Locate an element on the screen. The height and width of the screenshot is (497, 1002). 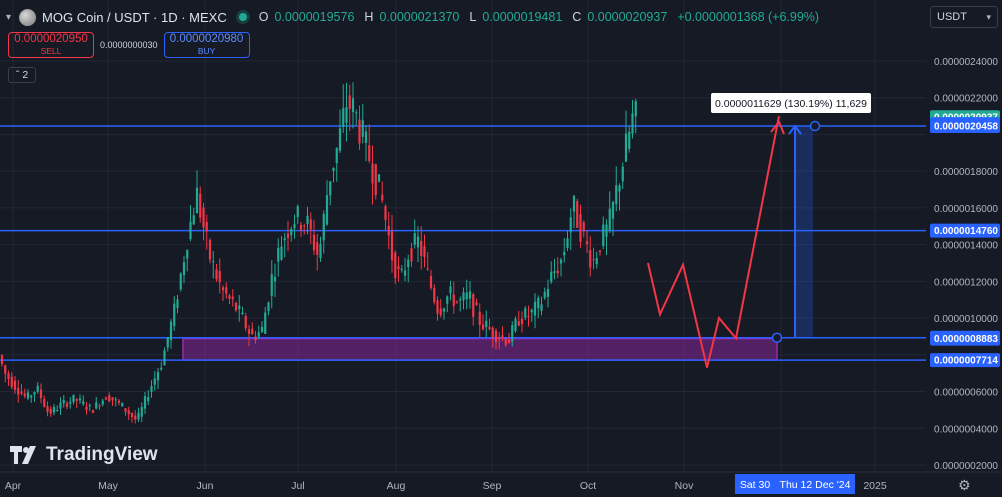
gear-icon: ⚙ is located at coordinates (964, 485).